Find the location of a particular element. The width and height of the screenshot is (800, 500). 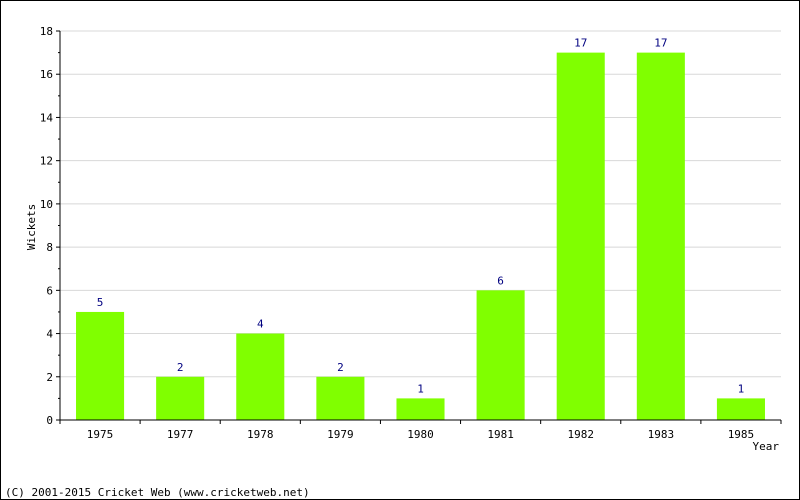

x-tick-label: 1977 is located at coordinates (180, 434).